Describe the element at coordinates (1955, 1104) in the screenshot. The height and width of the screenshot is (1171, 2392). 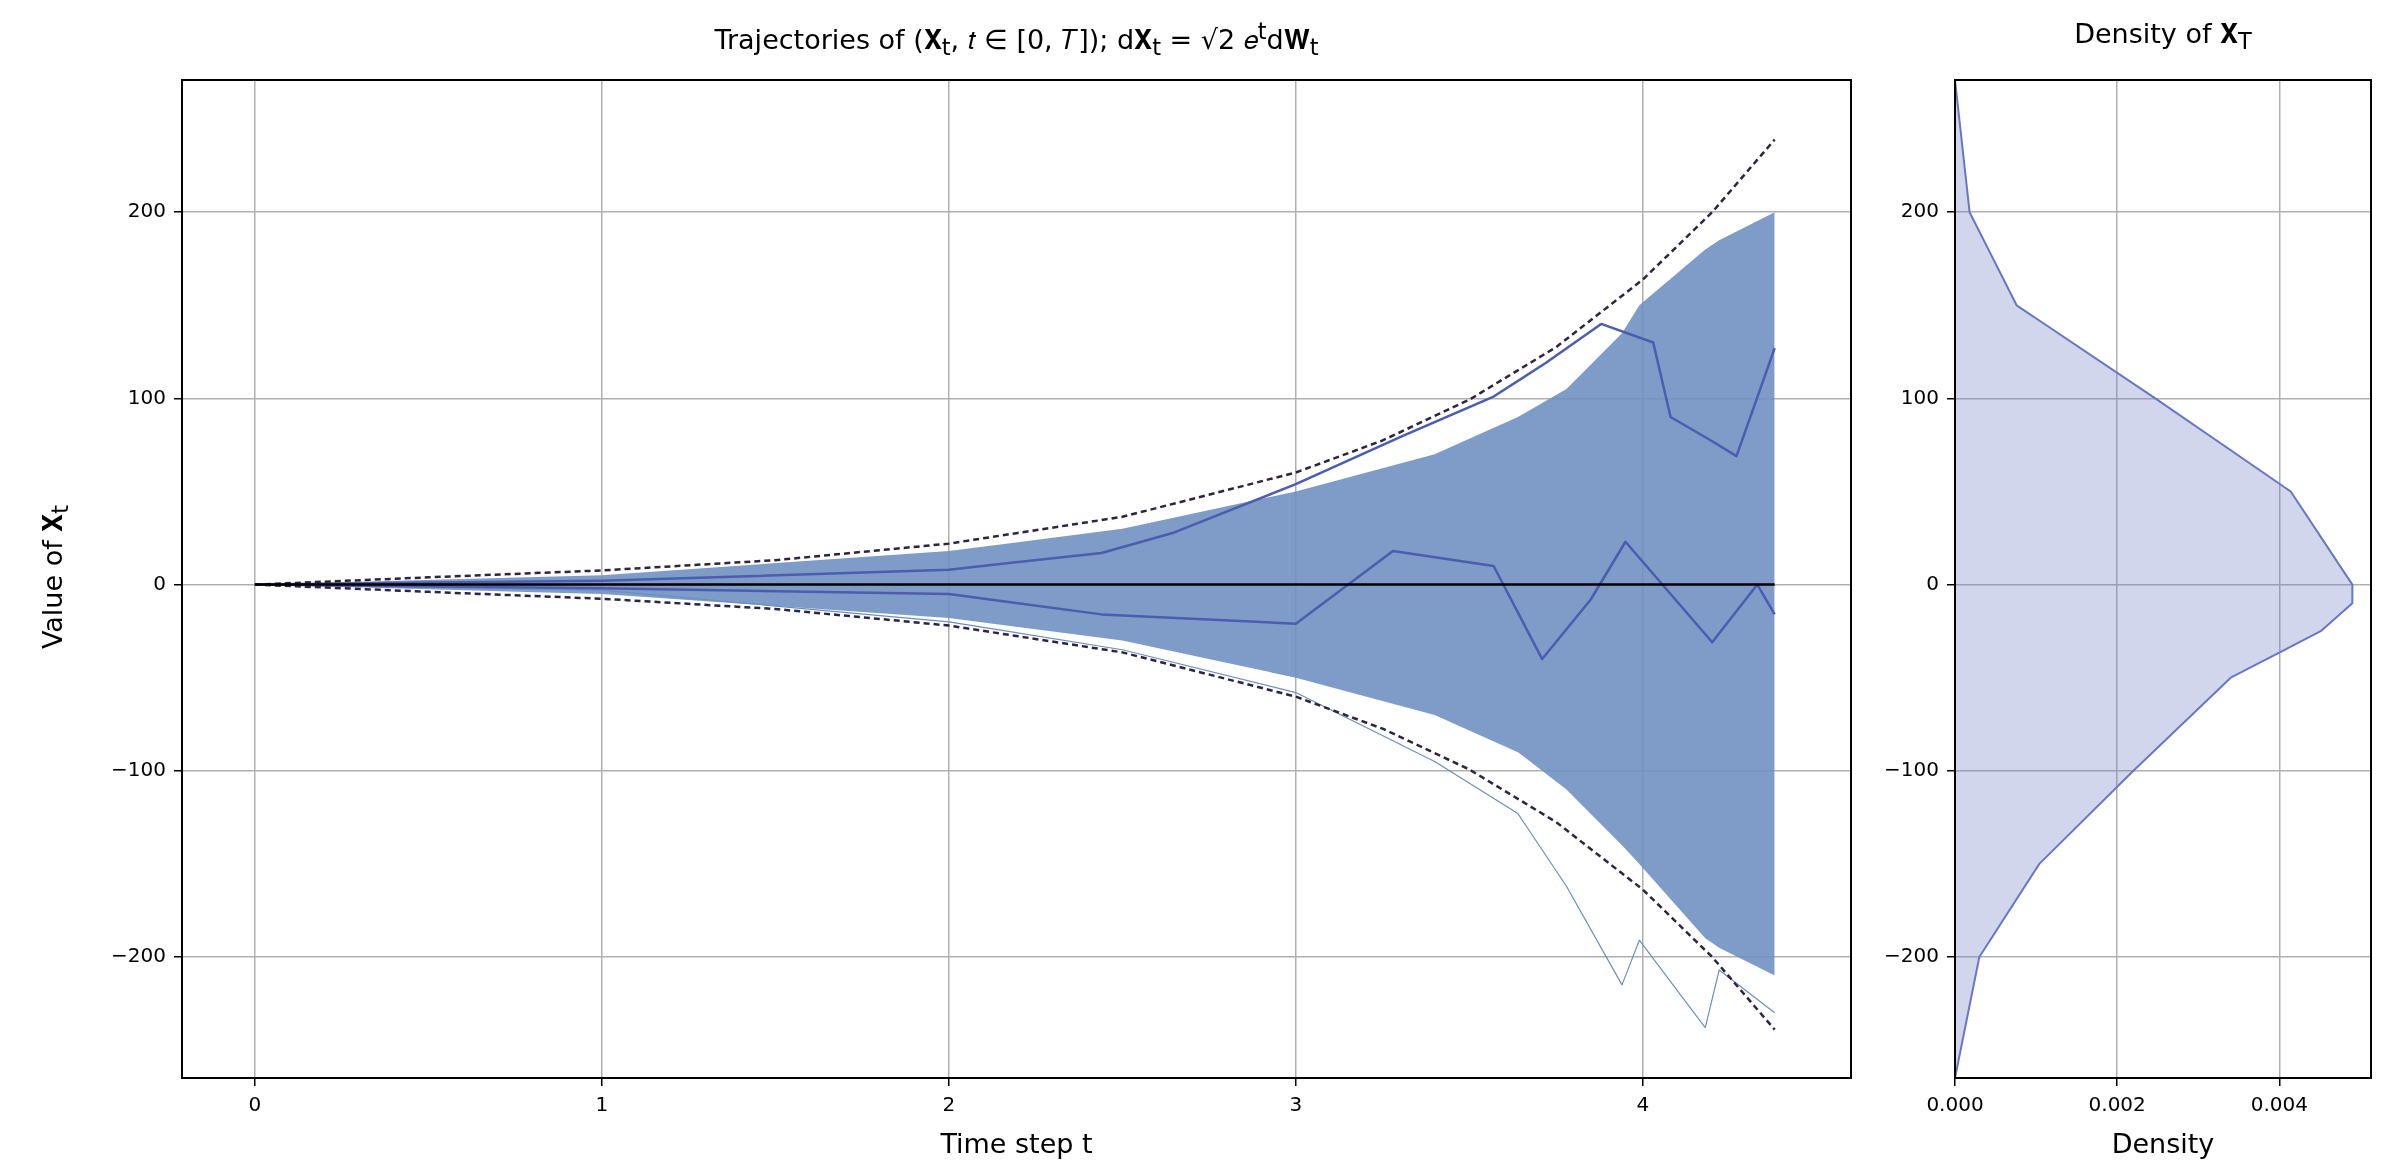
I see `x-tick-label: 0.000` at that location.